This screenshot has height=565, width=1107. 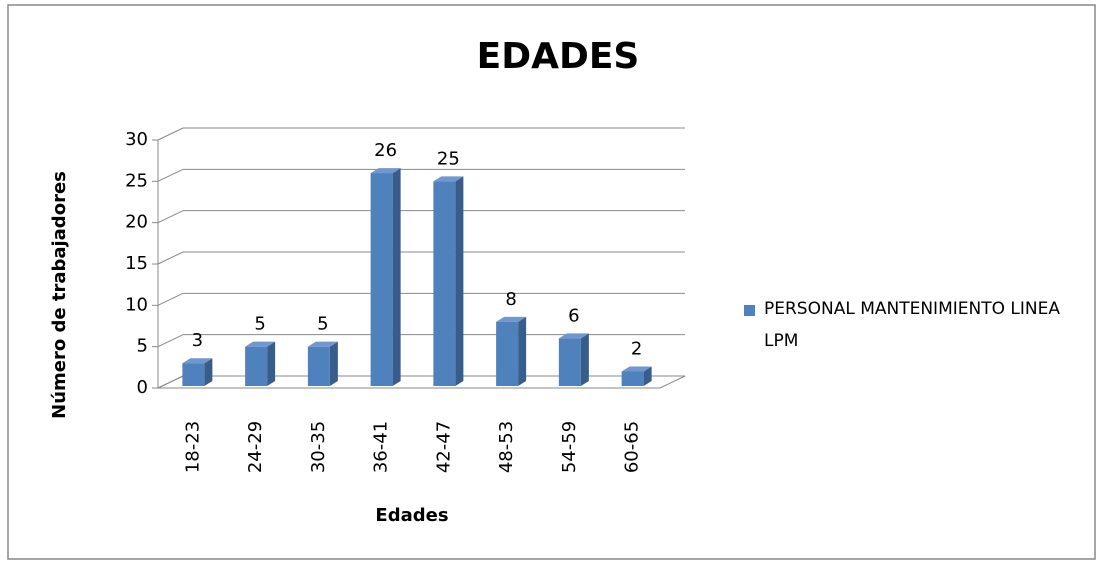 I want to click on data-label: 26, so click(x=385, y=150).